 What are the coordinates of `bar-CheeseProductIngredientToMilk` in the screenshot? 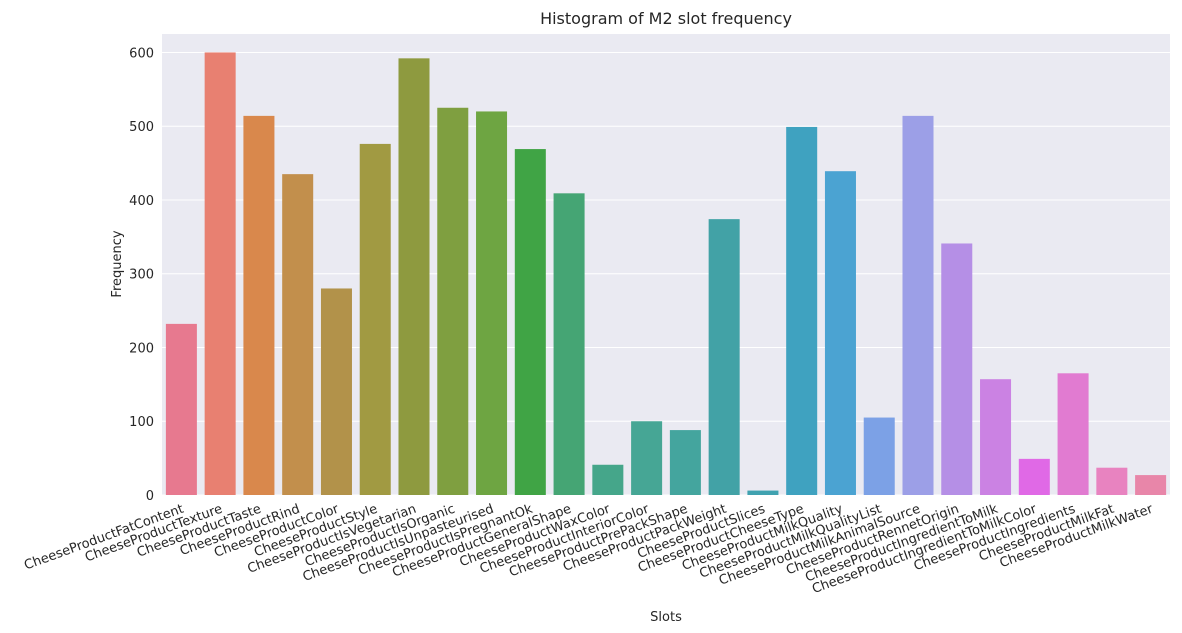 It's located at (996, 437).